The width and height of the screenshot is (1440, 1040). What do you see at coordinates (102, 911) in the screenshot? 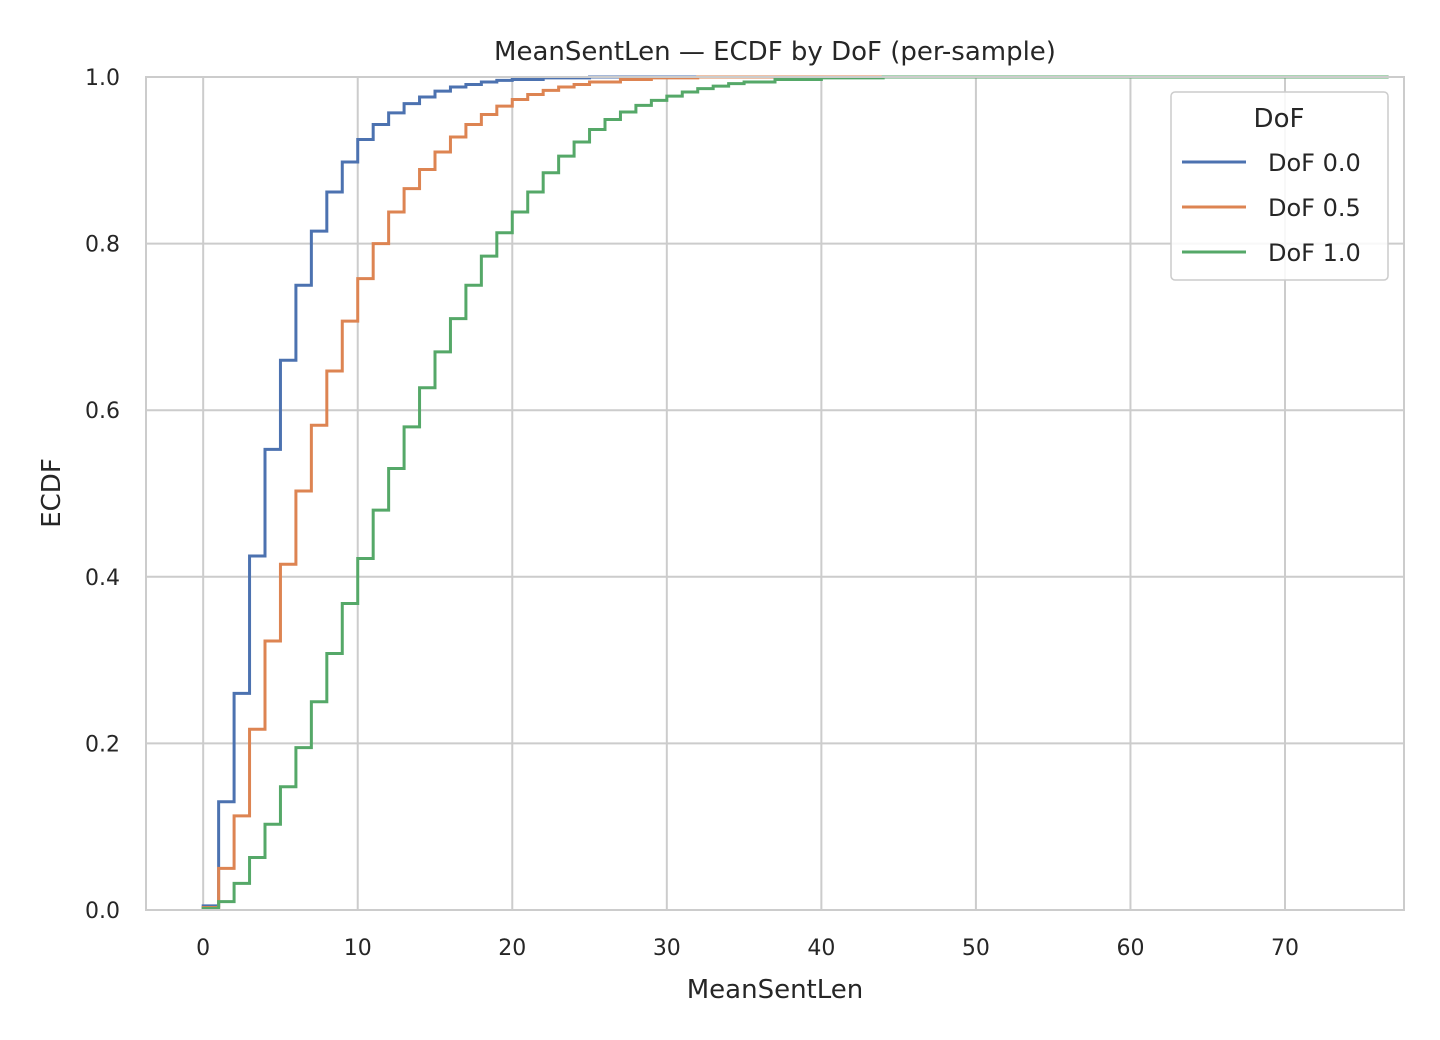
I see `y-tick-label: 0.0` at bounding box center [102, 911].